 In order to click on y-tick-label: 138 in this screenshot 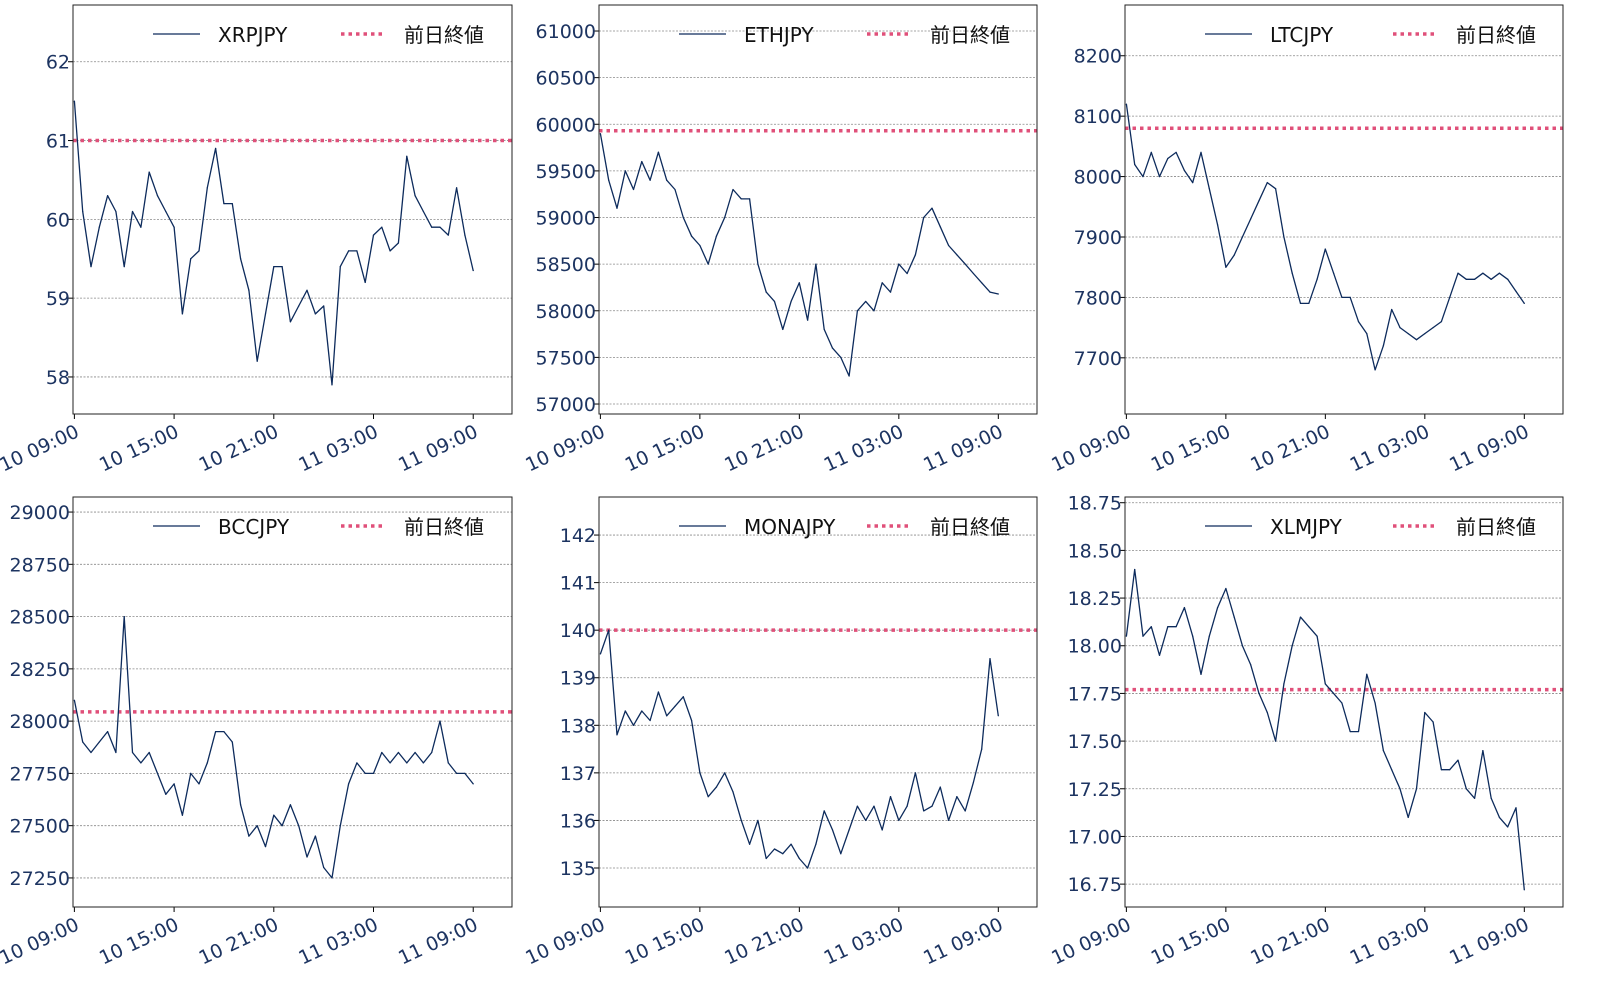, I will do `click(578, 726)`.